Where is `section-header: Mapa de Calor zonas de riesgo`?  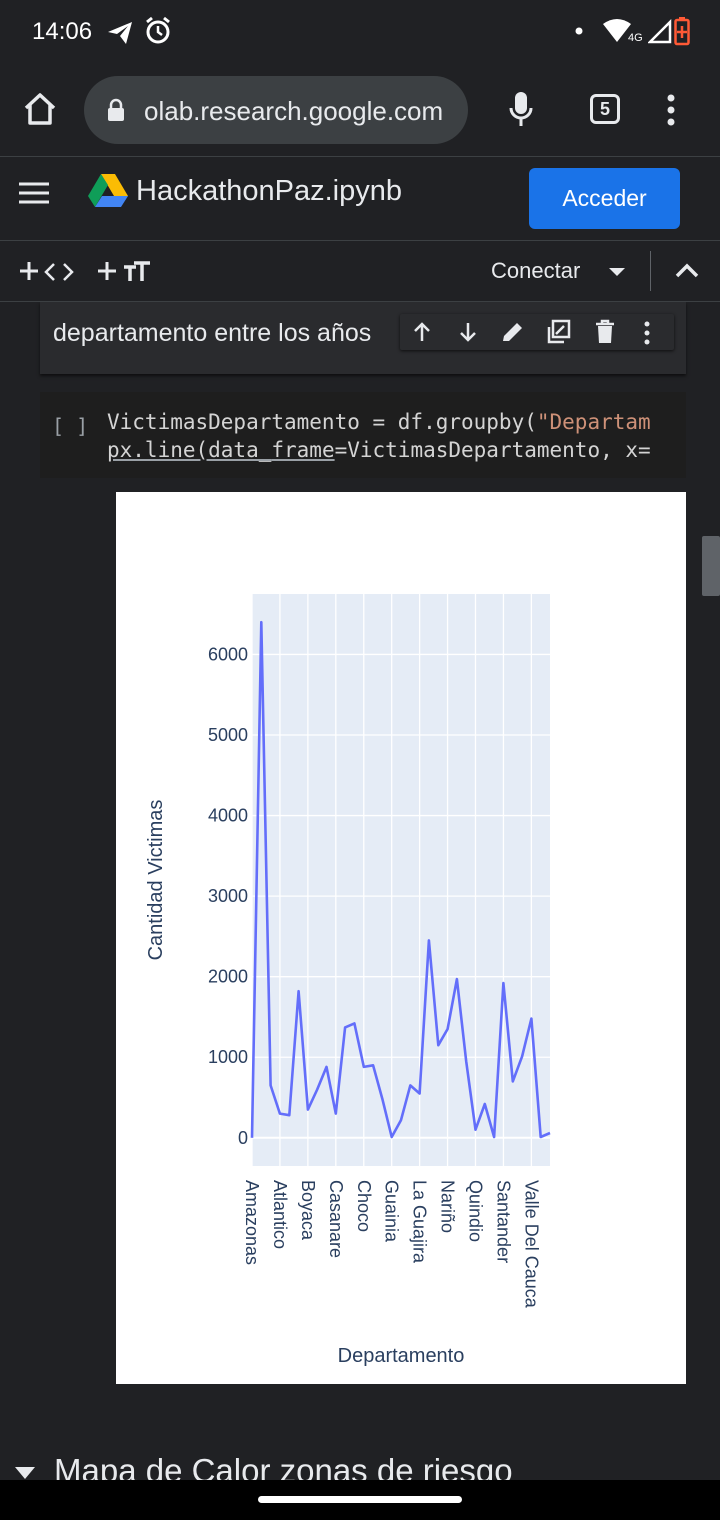
section-header: Mapa de Calor zonas de riesgo is located at coordinates (360, 1466).